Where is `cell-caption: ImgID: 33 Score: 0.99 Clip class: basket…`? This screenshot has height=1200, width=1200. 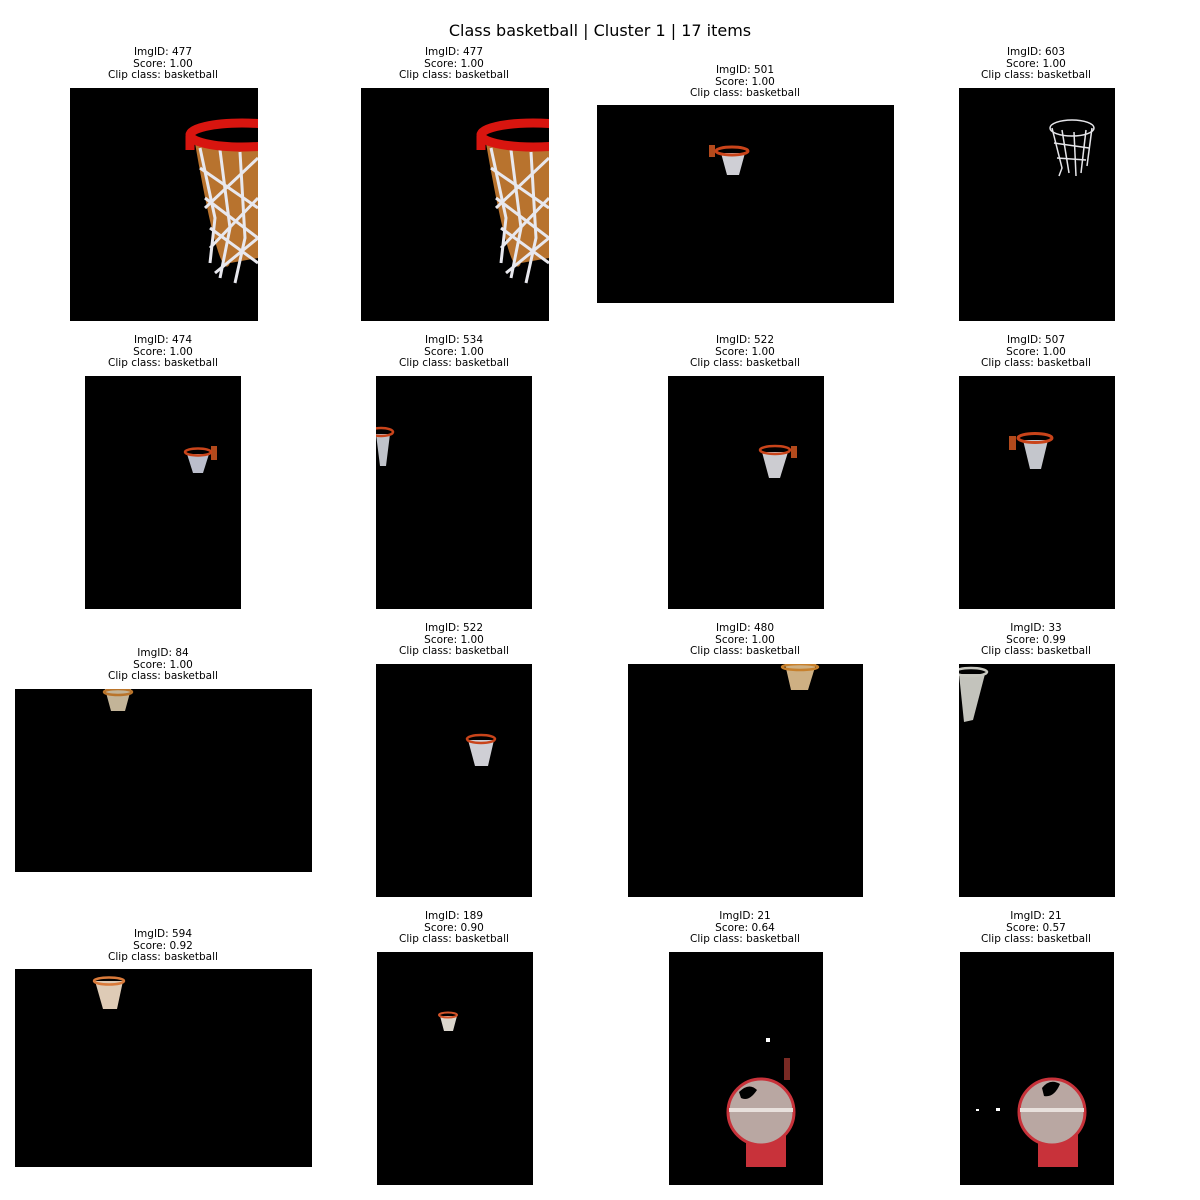
cell-caption: ImgID: 33 Score: 0.99 Clip class: basket… is located at coordinates (1036, 640).